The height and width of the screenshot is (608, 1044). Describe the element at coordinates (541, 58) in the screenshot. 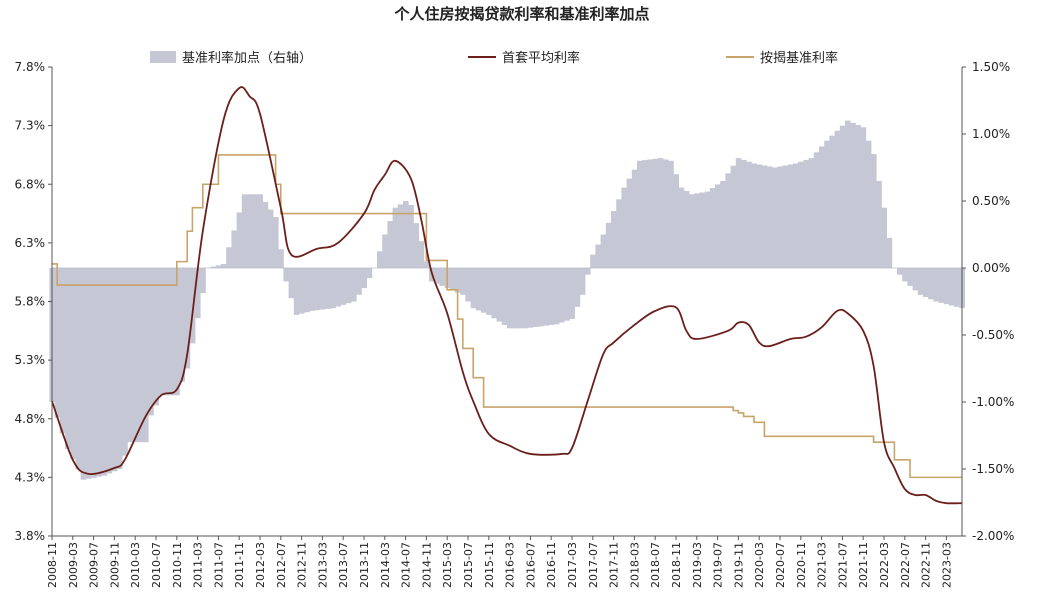

I see `legend-label-first-home: 首套平均利率` at that location.